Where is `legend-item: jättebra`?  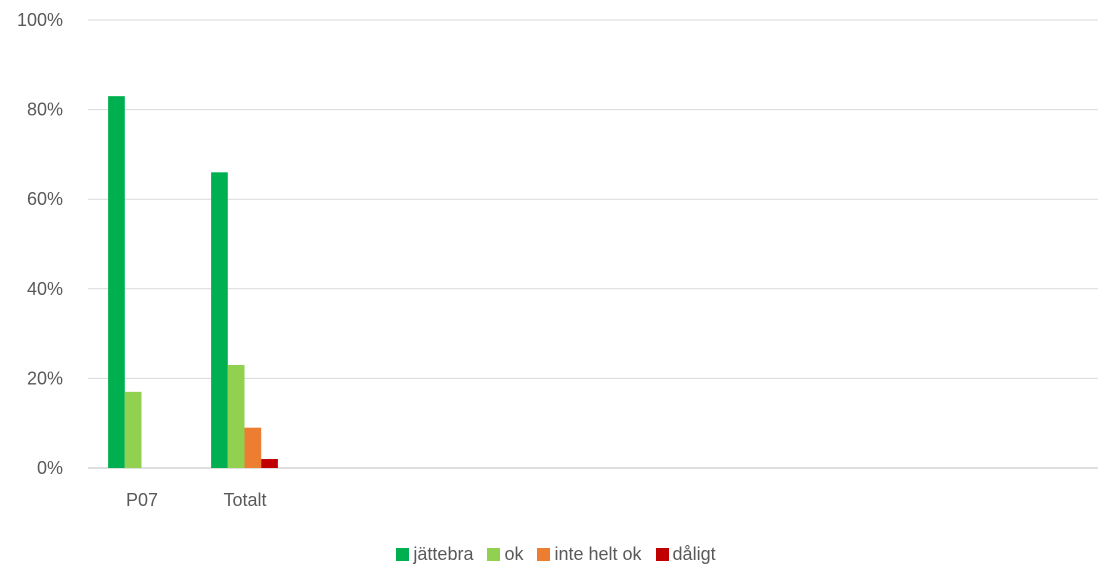 legend-item: jättebra is located at coordinates (434, 554).